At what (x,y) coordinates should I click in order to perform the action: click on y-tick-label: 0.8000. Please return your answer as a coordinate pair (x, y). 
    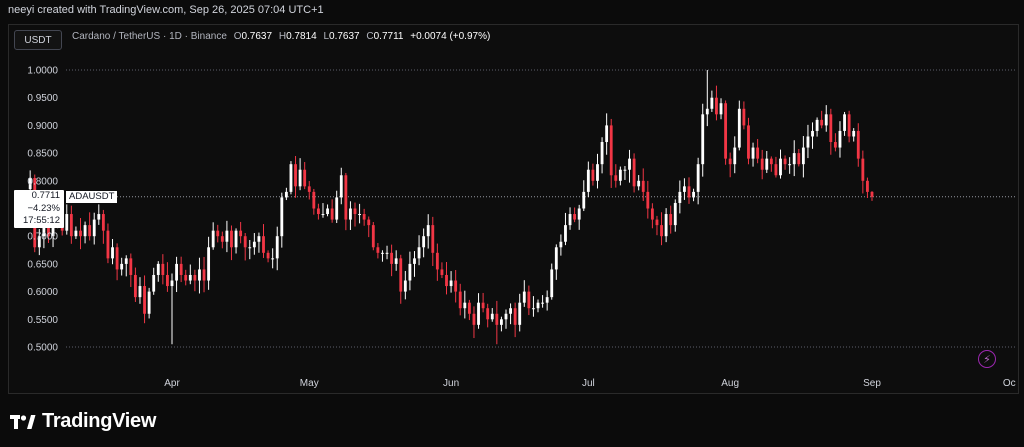
    Looking at the image, I should click on (42, 181).